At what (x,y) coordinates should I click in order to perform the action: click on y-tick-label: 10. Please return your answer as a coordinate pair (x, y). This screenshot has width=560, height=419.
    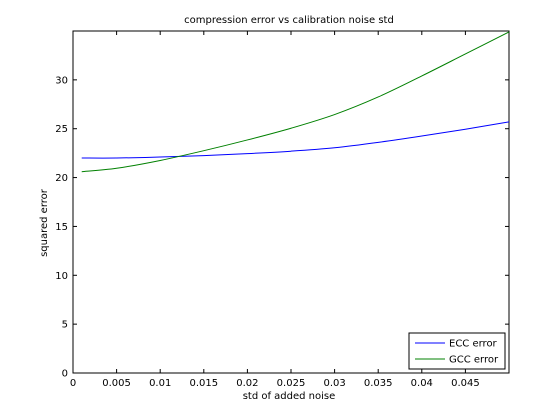
    Looking at the image, I should click on (61, 276).